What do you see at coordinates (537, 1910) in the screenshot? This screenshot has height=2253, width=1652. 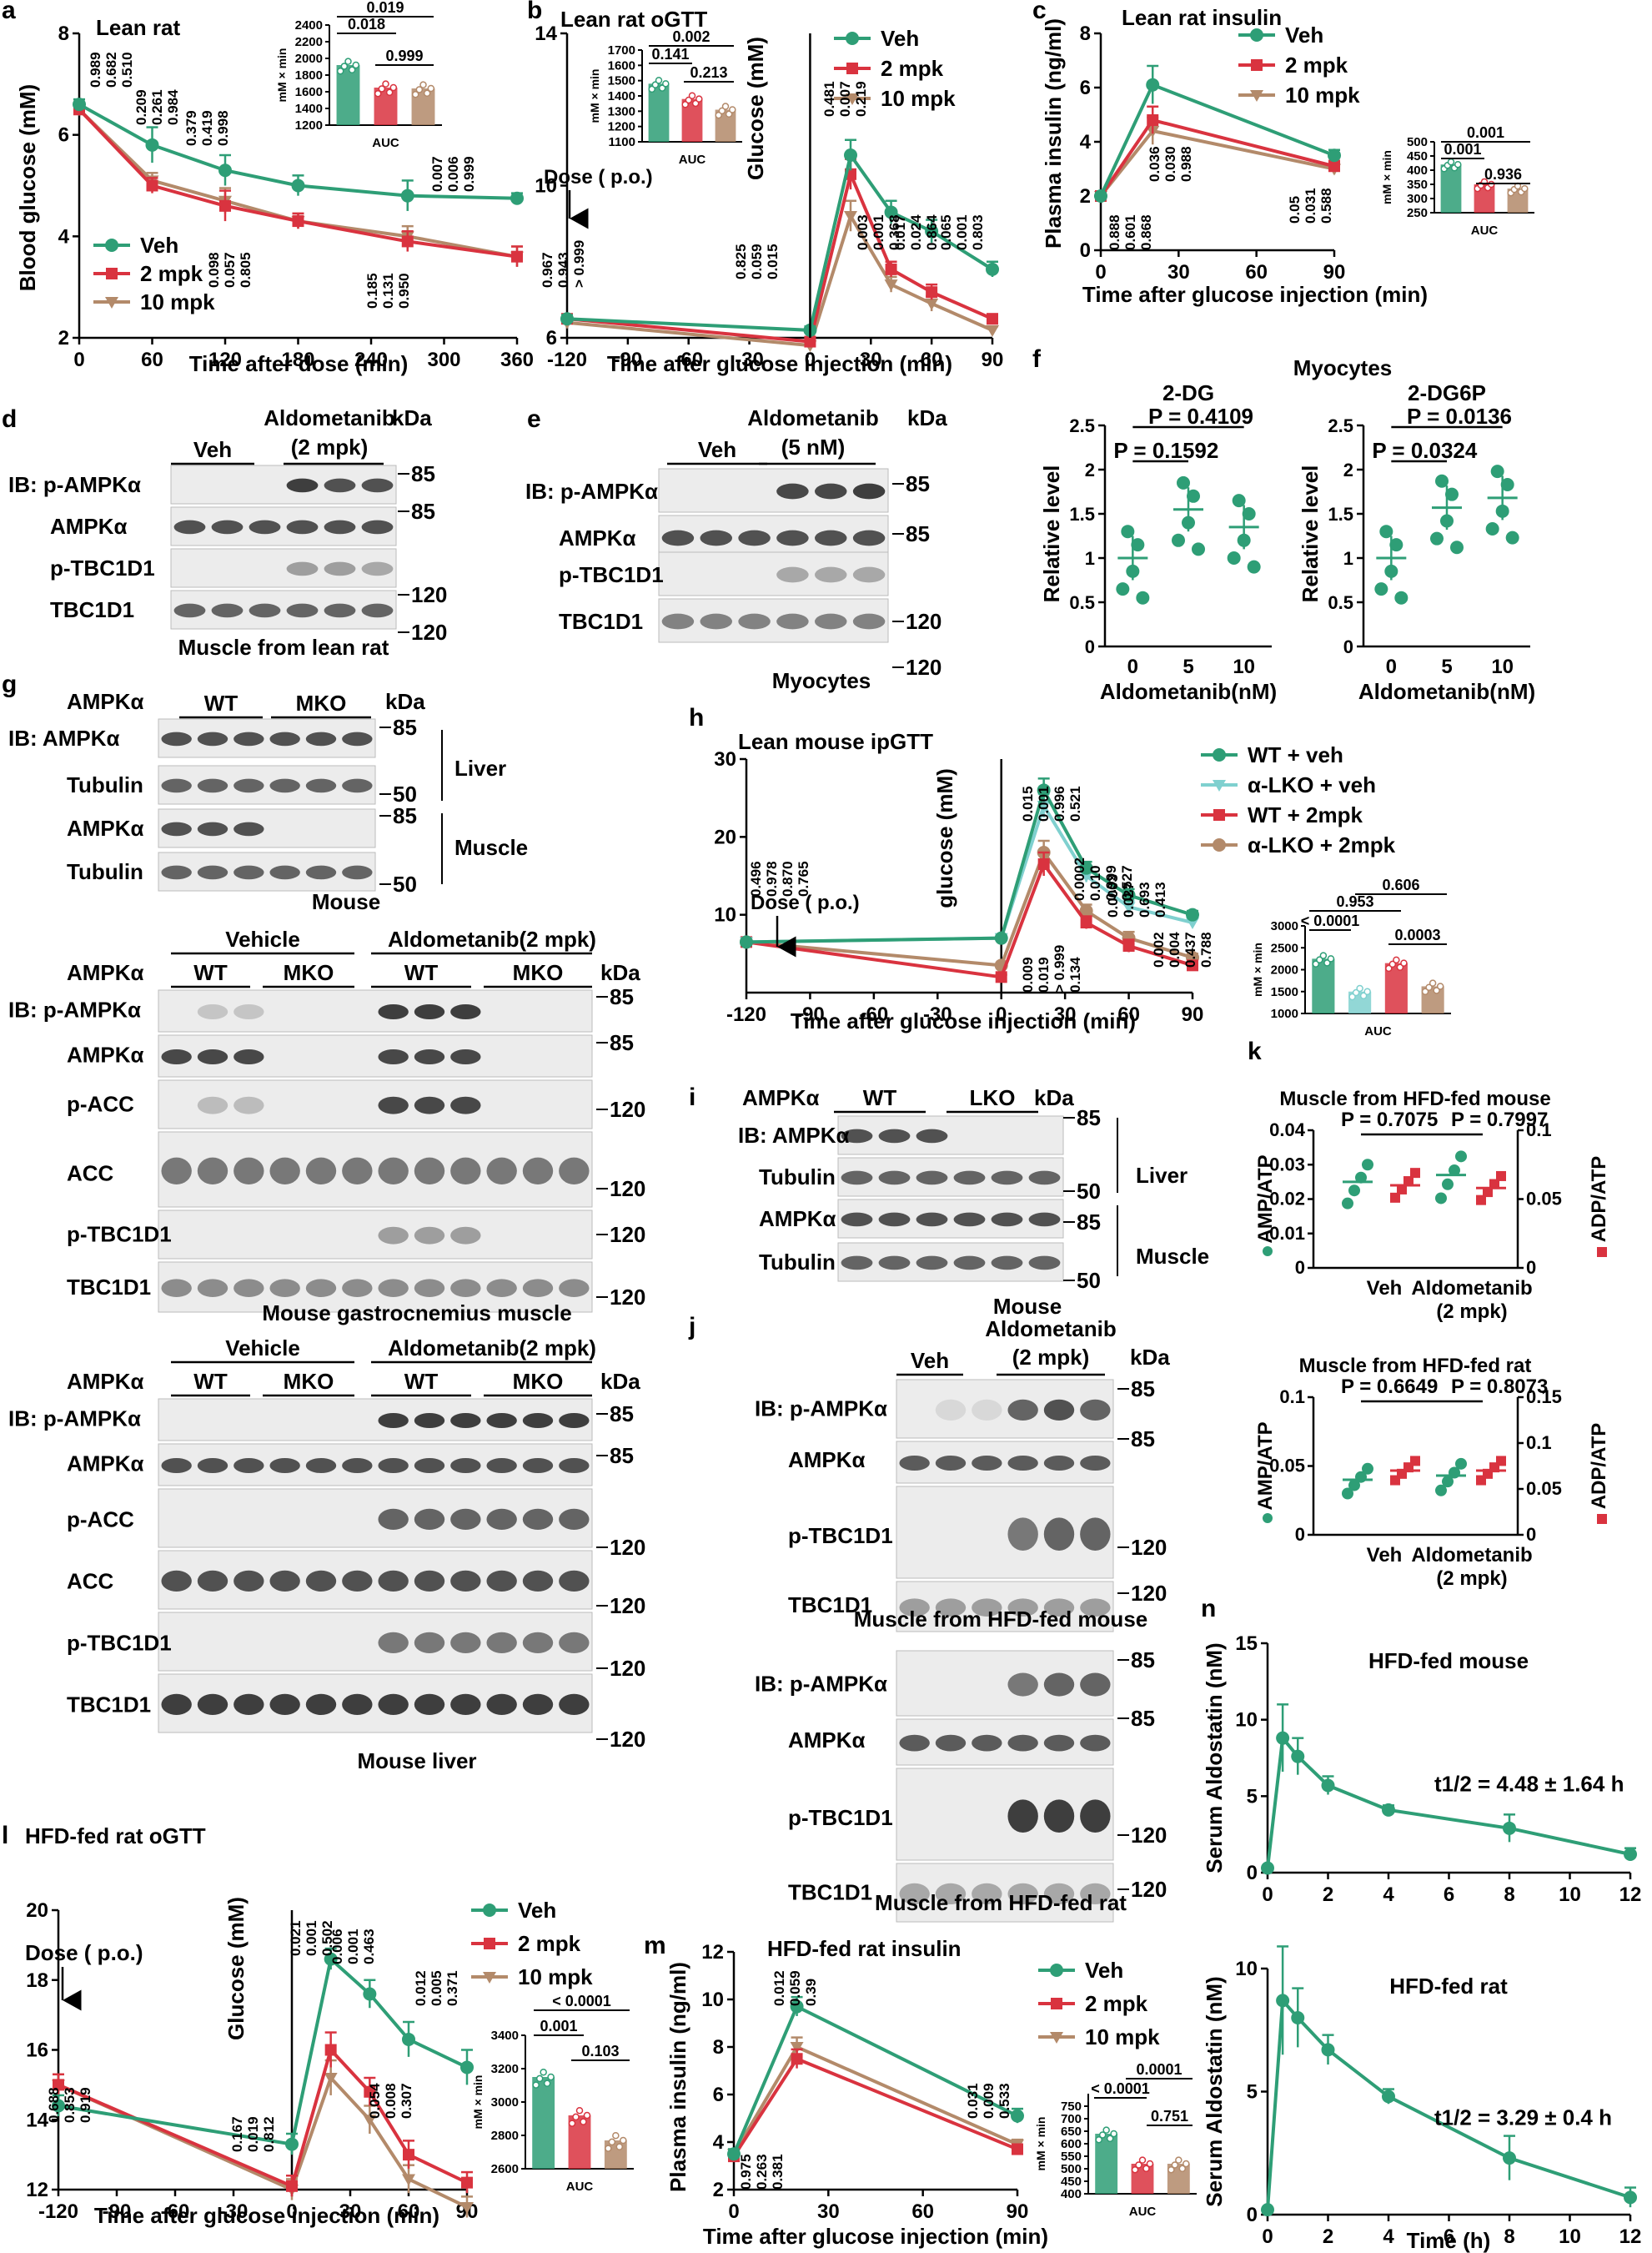 I see `legend-label: Veh` at bounding box center [537, 1910].